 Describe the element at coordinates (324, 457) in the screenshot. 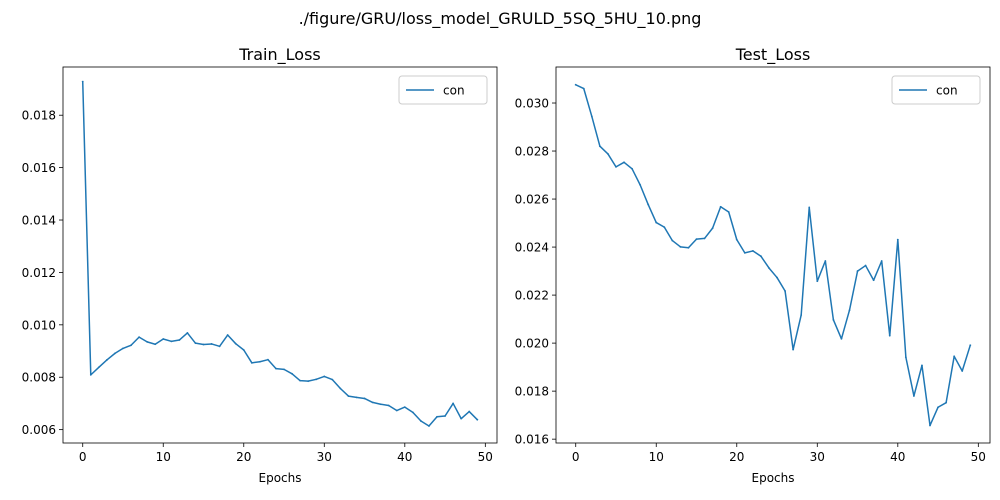

I see `chart0-xtick-label: 30` at that location.